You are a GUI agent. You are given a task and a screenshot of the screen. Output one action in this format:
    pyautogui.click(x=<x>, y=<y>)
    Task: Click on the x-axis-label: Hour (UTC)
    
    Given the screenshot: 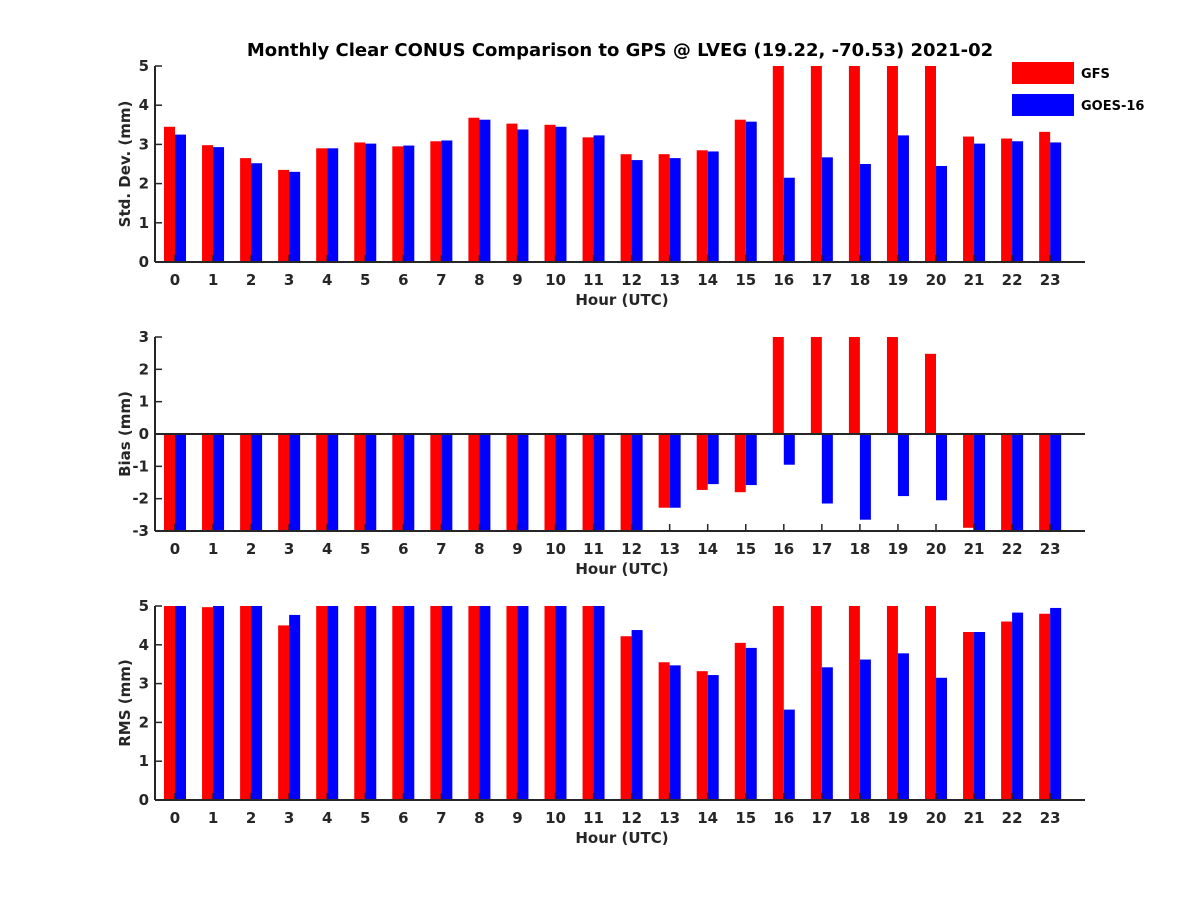 What is the action you would take?
    pyautogui.click(x=621, y=300)
    